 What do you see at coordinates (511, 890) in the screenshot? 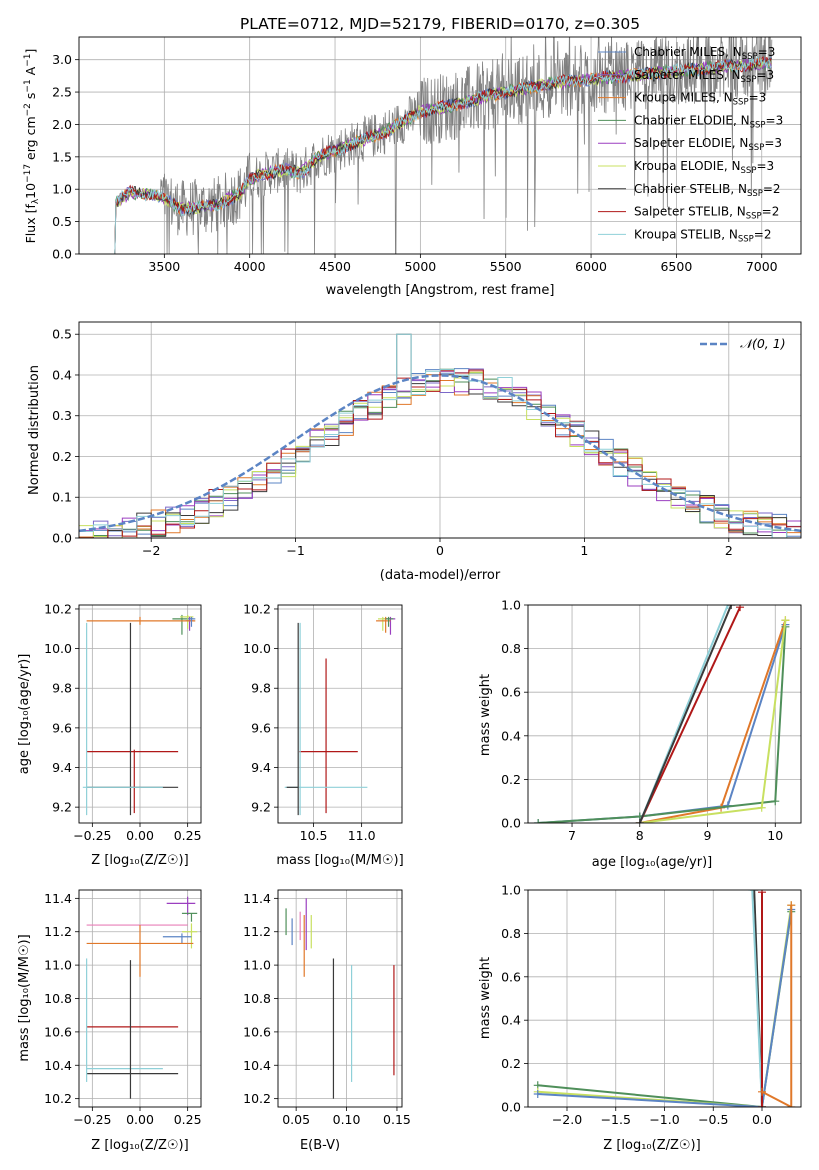
I see `y-tick-label: 1.0` at bounding box center [511, 890].